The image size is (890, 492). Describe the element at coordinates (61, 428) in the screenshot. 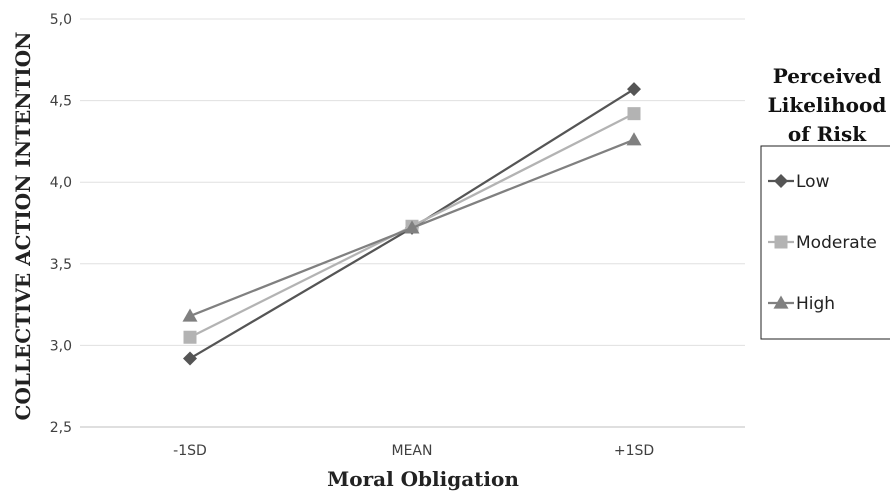

I see `y-tick-label: 2,5` at that location.